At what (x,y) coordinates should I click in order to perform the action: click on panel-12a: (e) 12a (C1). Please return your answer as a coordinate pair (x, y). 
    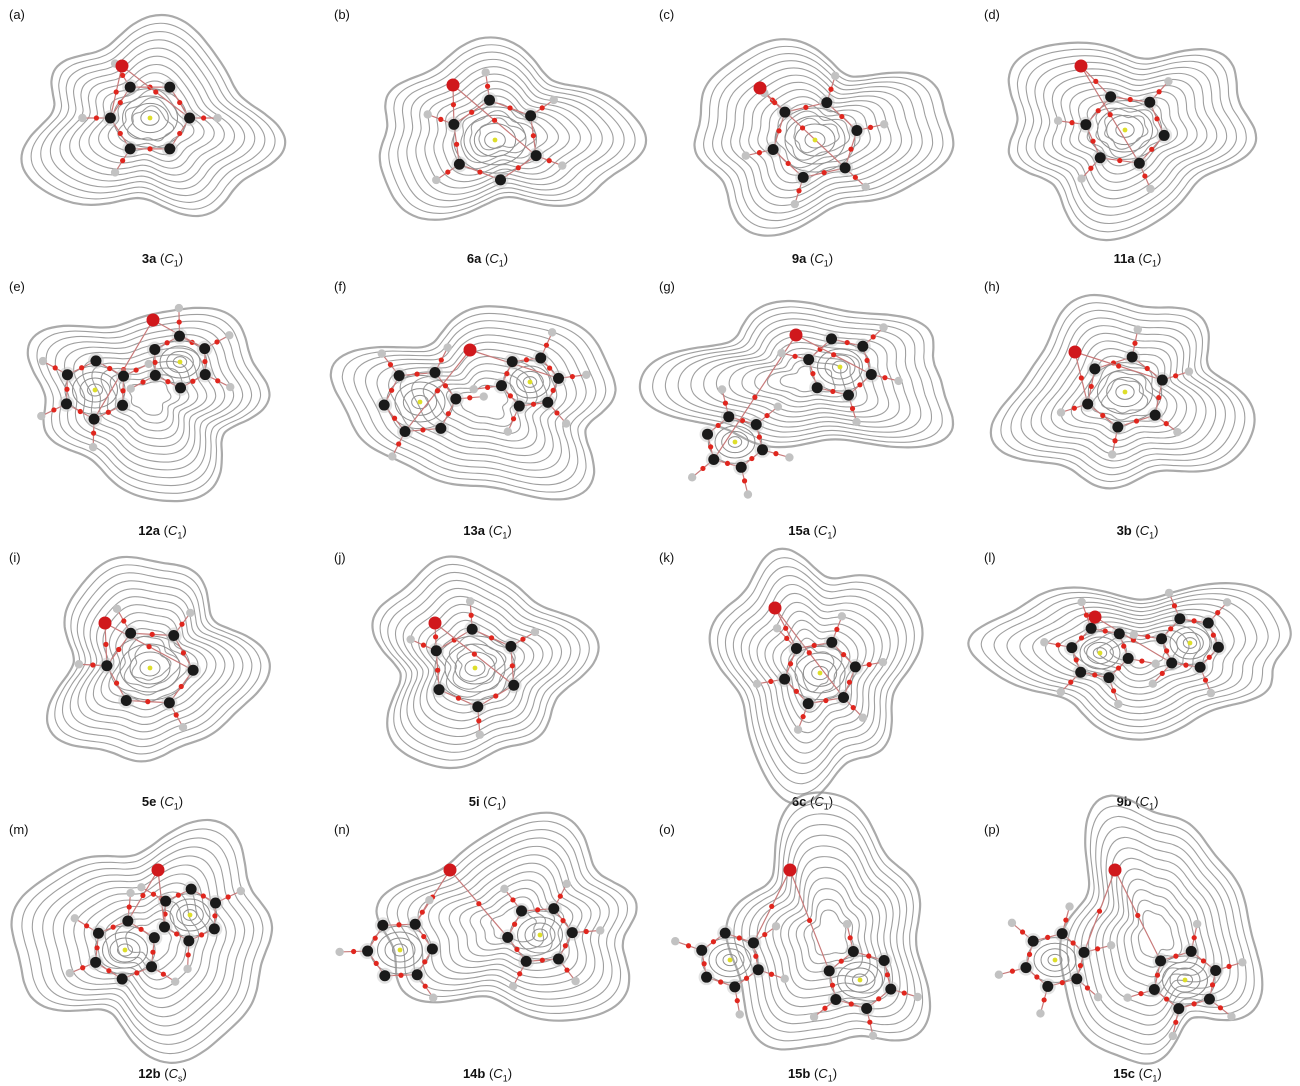
    Looking at the image, I should click on (162, 407).